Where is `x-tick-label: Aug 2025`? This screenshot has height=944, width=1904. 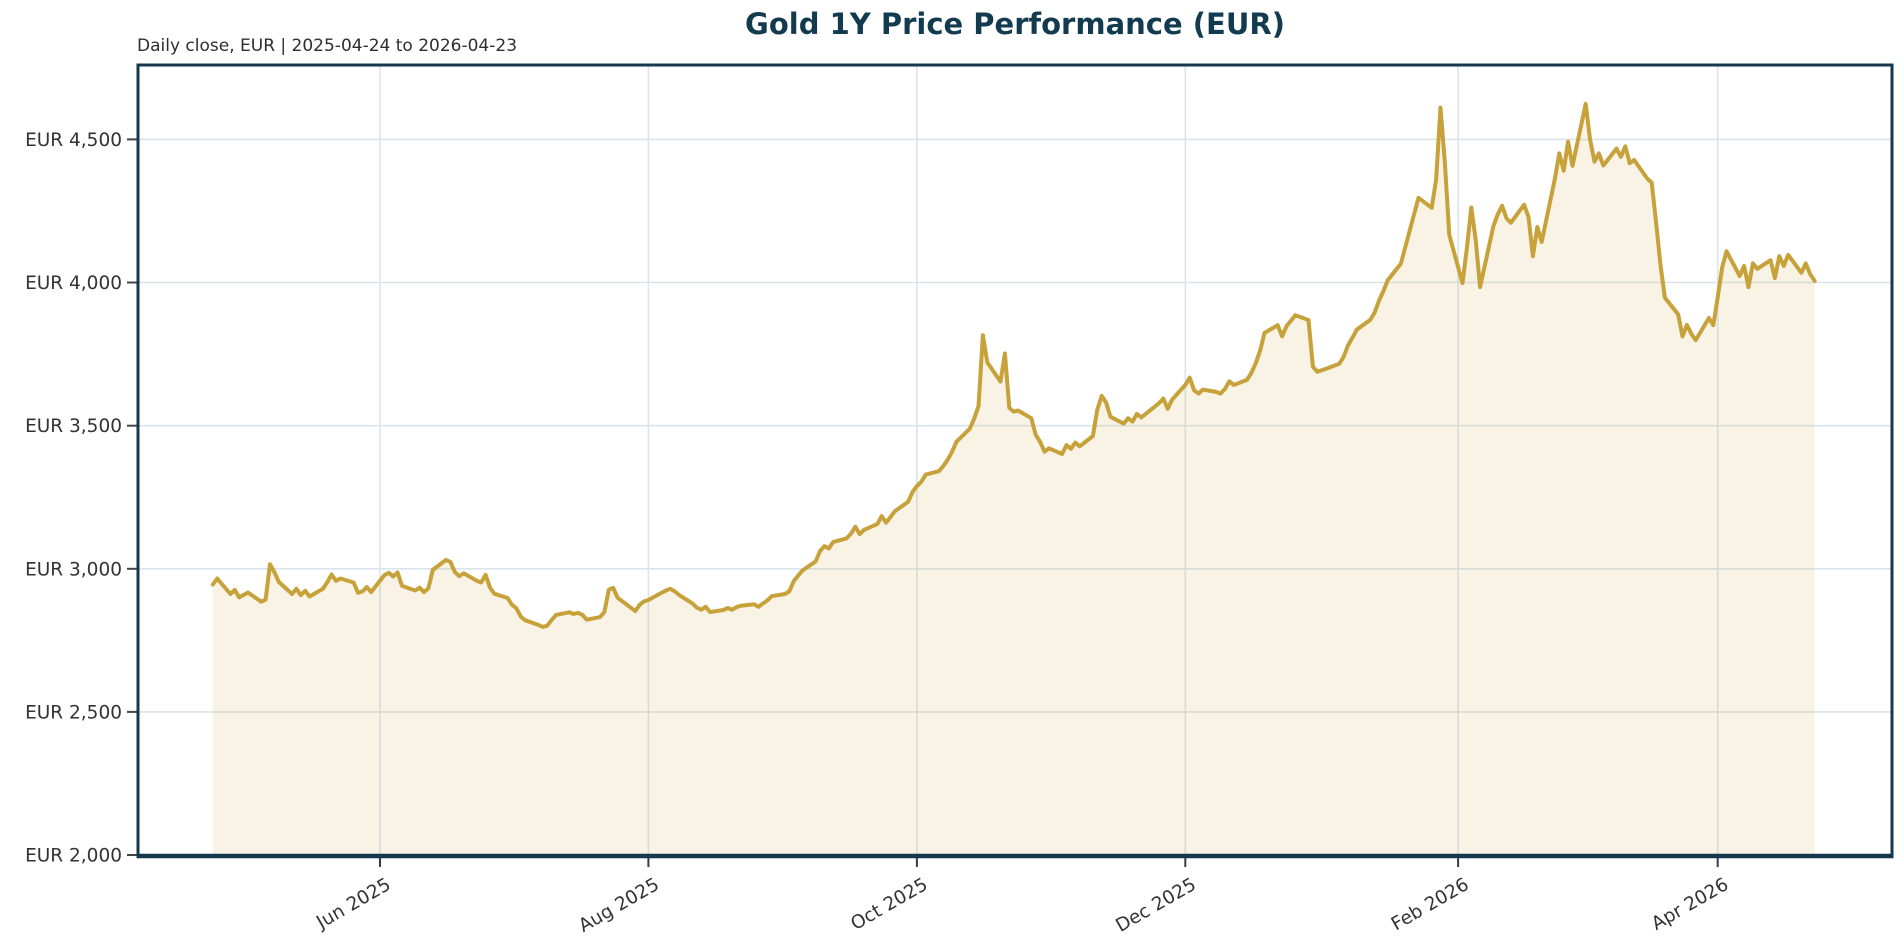
x-tick-label: Aug 2025 is located at coordinates (619, 905).